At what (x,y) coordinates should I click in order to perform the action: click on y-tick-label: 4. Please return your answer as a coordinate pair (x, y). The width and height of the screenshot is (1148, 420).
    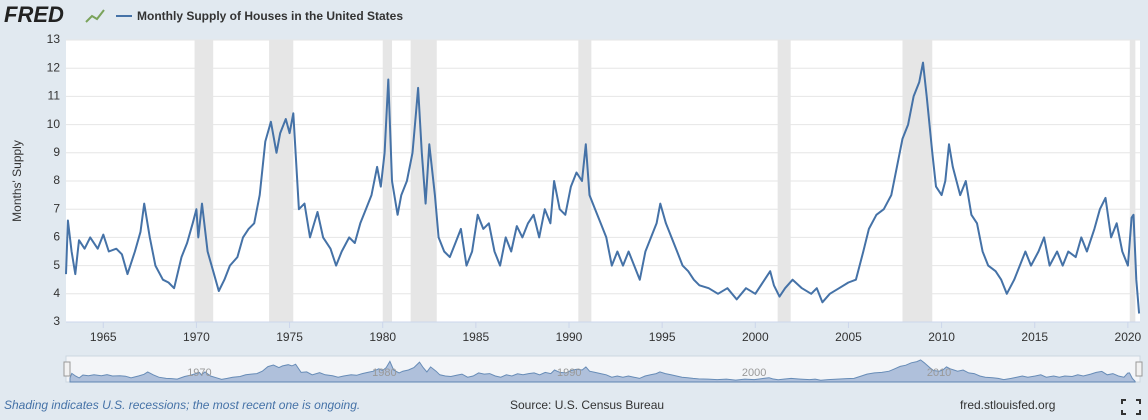
    Looking at the image, I should click on (56, 293).